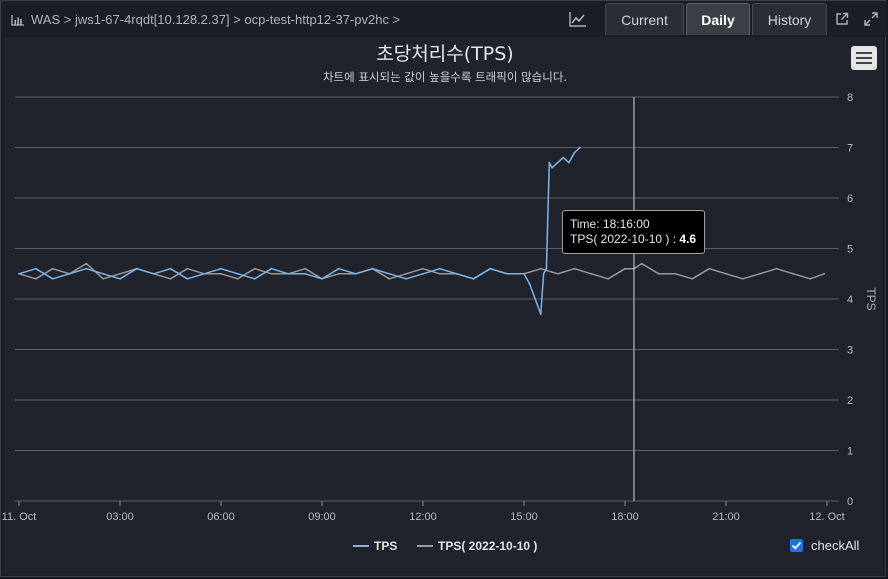  What do you see at coordinates (871, 298) in the screenshot?
I see `y-axis-label: TPS` at bounding box center [871, 298].